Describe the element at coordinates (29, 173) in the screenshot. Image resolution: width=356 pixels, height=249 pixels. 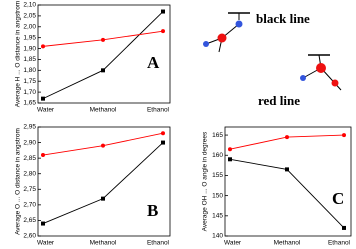
I see `y-tick-label: 2,80` at that location.